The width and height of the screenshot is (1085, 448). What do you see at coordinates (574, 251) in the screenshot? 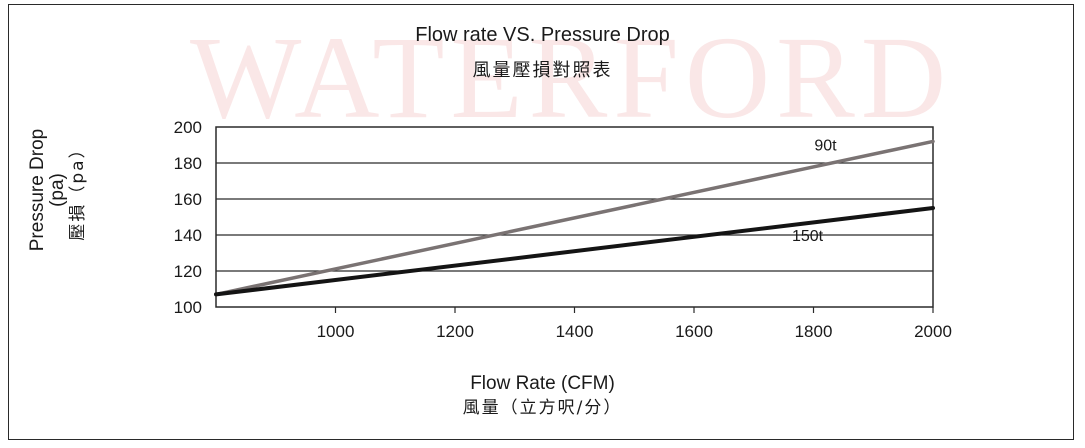
I see `series-line-150t` at bounding box center [574, 251].